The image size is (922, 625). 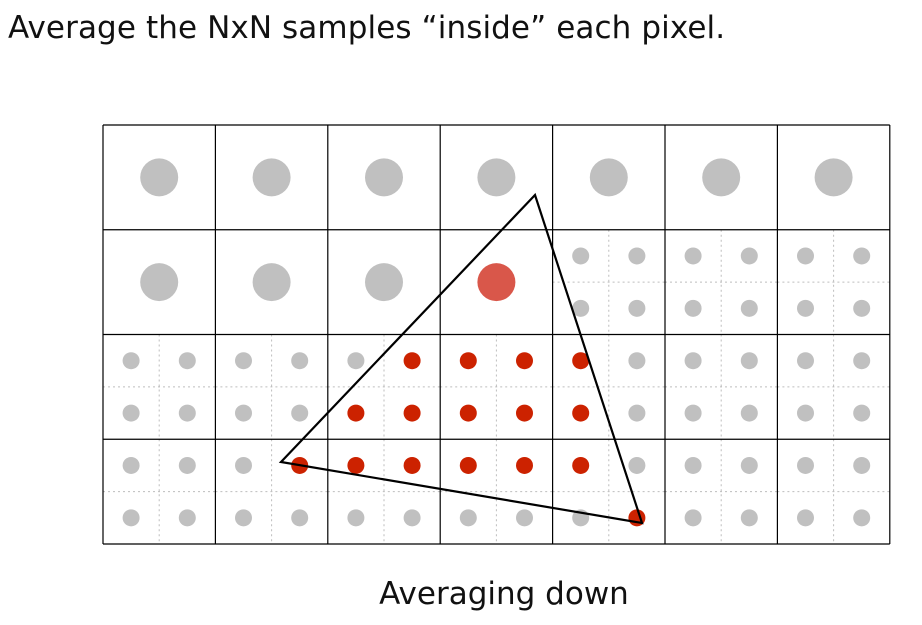 What do you see at coordinates (504, 594) in the screenshot?
I see `caption: Averaging down` at bounding box center [504, 594].